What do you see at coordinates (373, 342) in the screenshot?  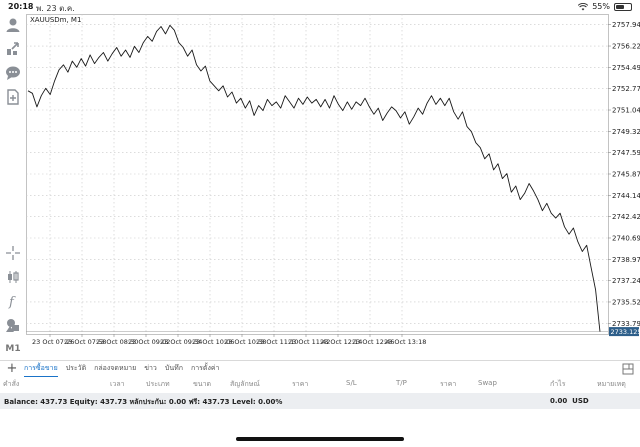 I see `x-tick-label: 23 Oct 12:46` at bounding box center [373, 342].